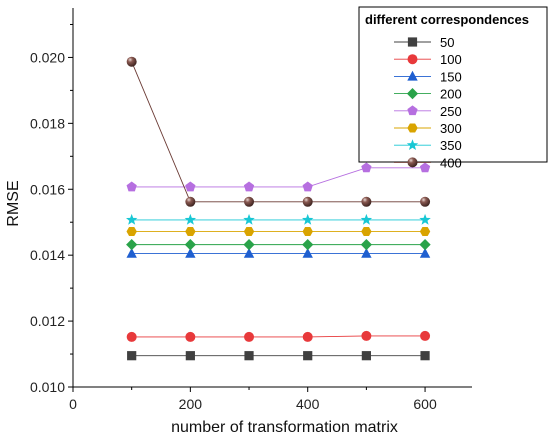 This screenshot has width=550, height=441. I want to click on y-tick-label: 0.010, so click(47, 387).